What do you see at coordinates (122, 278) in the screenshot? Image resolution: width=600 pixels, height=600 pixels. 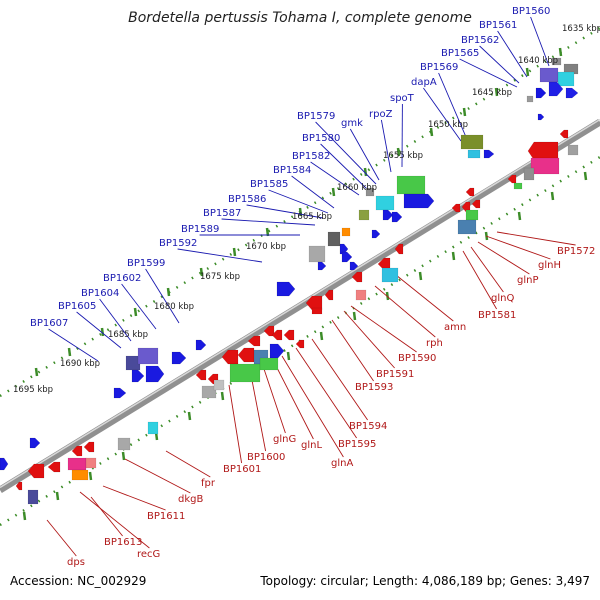 I see `gene-label-bp1602: BP1602` at bounding box center [122, 278].